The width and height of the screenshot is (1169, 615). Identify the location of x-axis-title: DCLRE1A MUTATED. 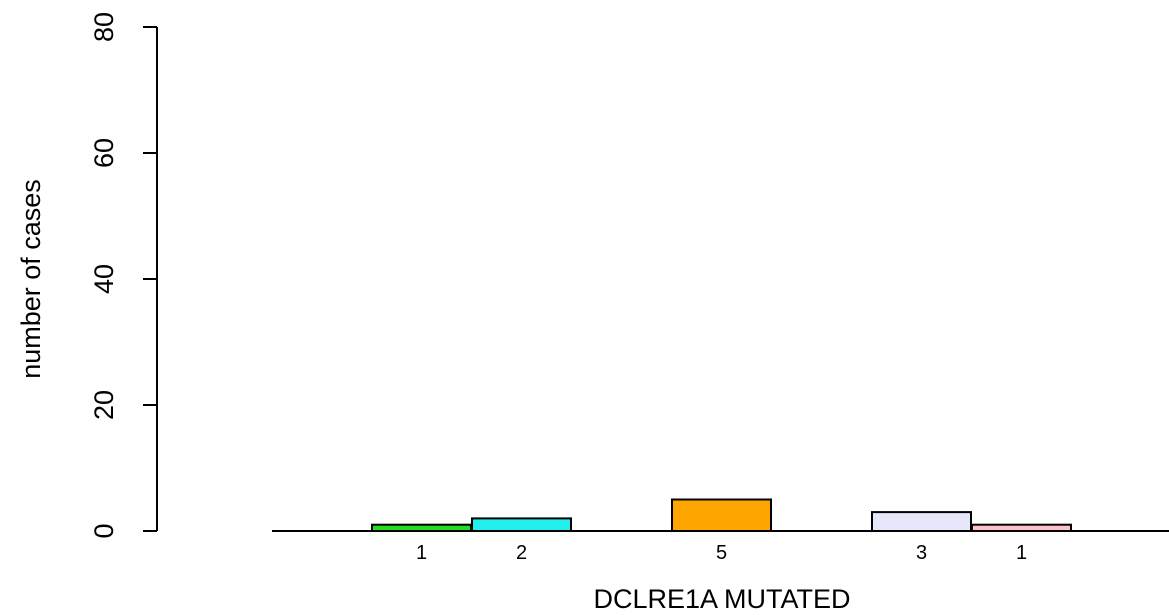
(721, 599).